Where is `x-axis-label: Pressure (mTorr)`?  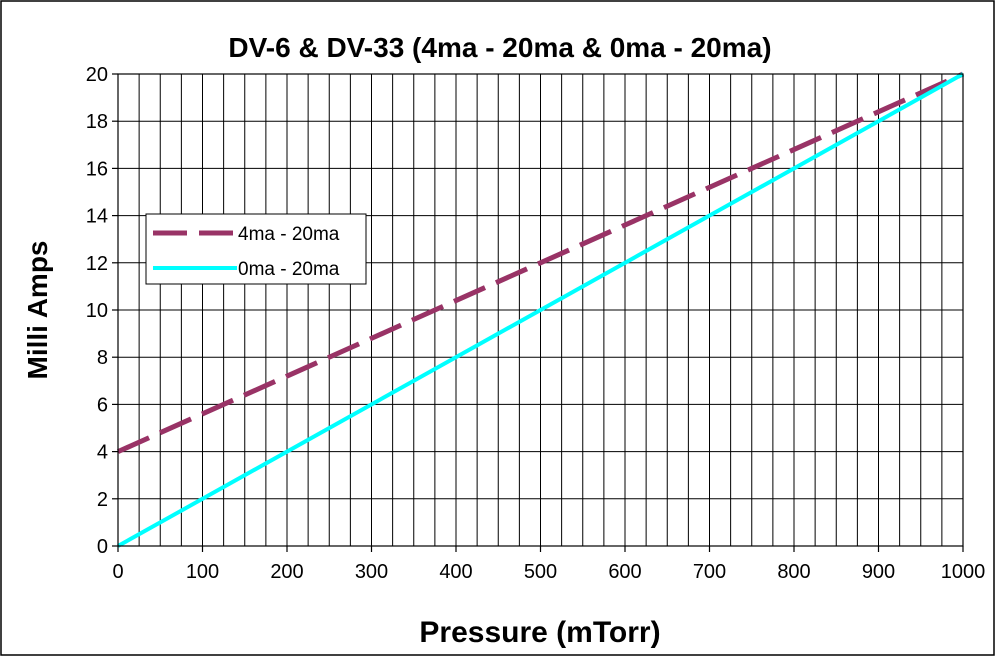 x-axis-label: Pressure (mTorr) is located at coordinates (539, 632).